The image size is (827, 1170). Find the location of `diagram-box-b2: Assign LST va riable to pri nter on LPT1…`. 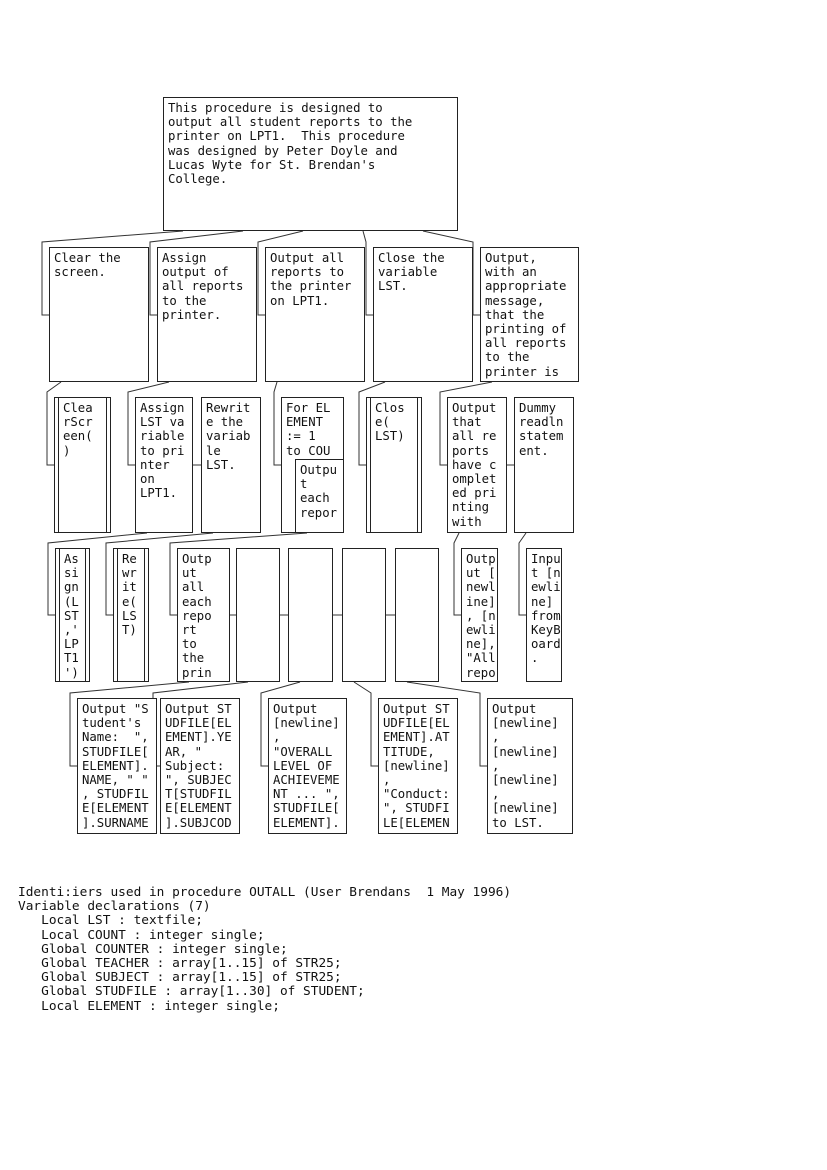

diagram-box-b2: Assign LST va riable to pri nter on LPT1… is located at coordinates (164, 465).